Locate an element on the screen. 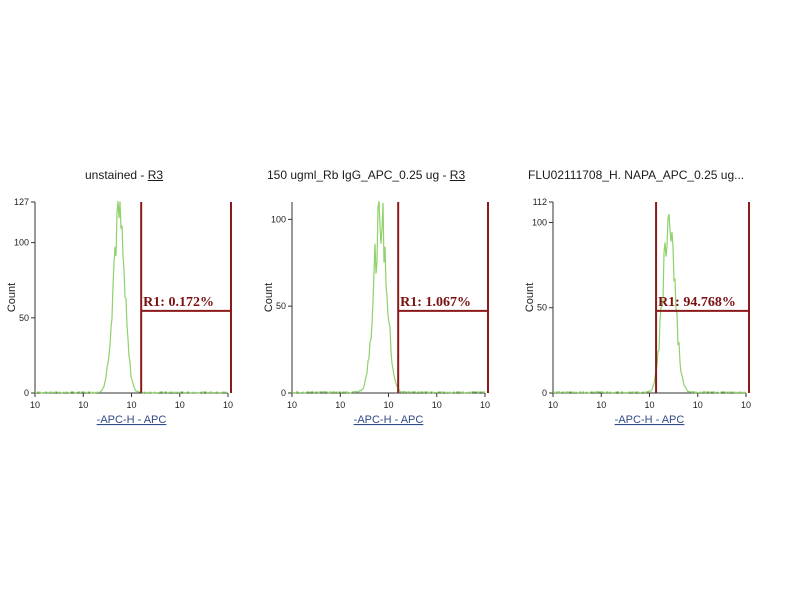 Image resolution: width=800 pixels, height=600 pixels. panel-title-text: unstained - is located at coordinates (116, 175).